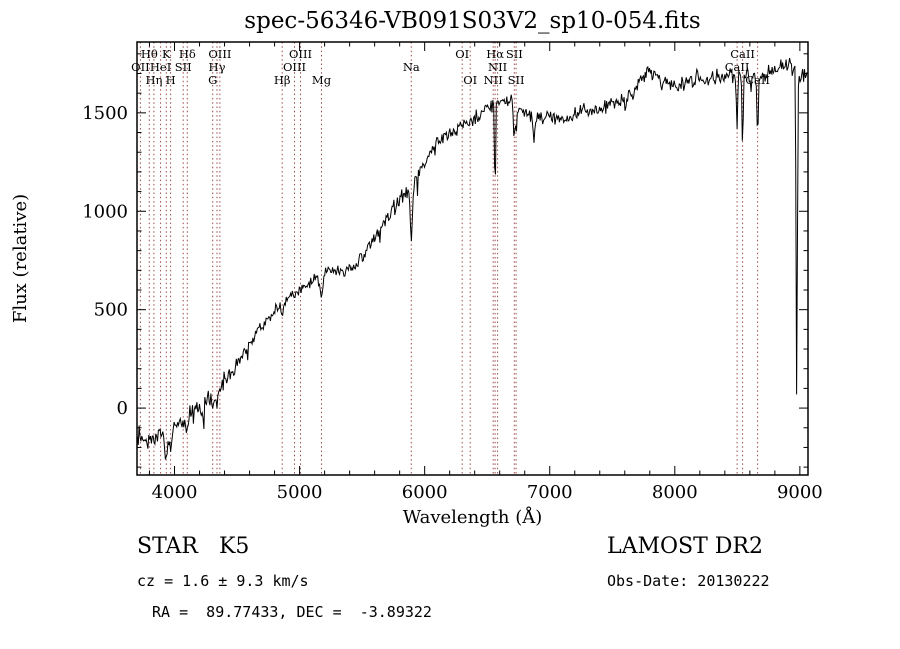 The height and width of the screenshot is (649, 900). I want to click on spectral-line-label: OII, so click(140, 67).